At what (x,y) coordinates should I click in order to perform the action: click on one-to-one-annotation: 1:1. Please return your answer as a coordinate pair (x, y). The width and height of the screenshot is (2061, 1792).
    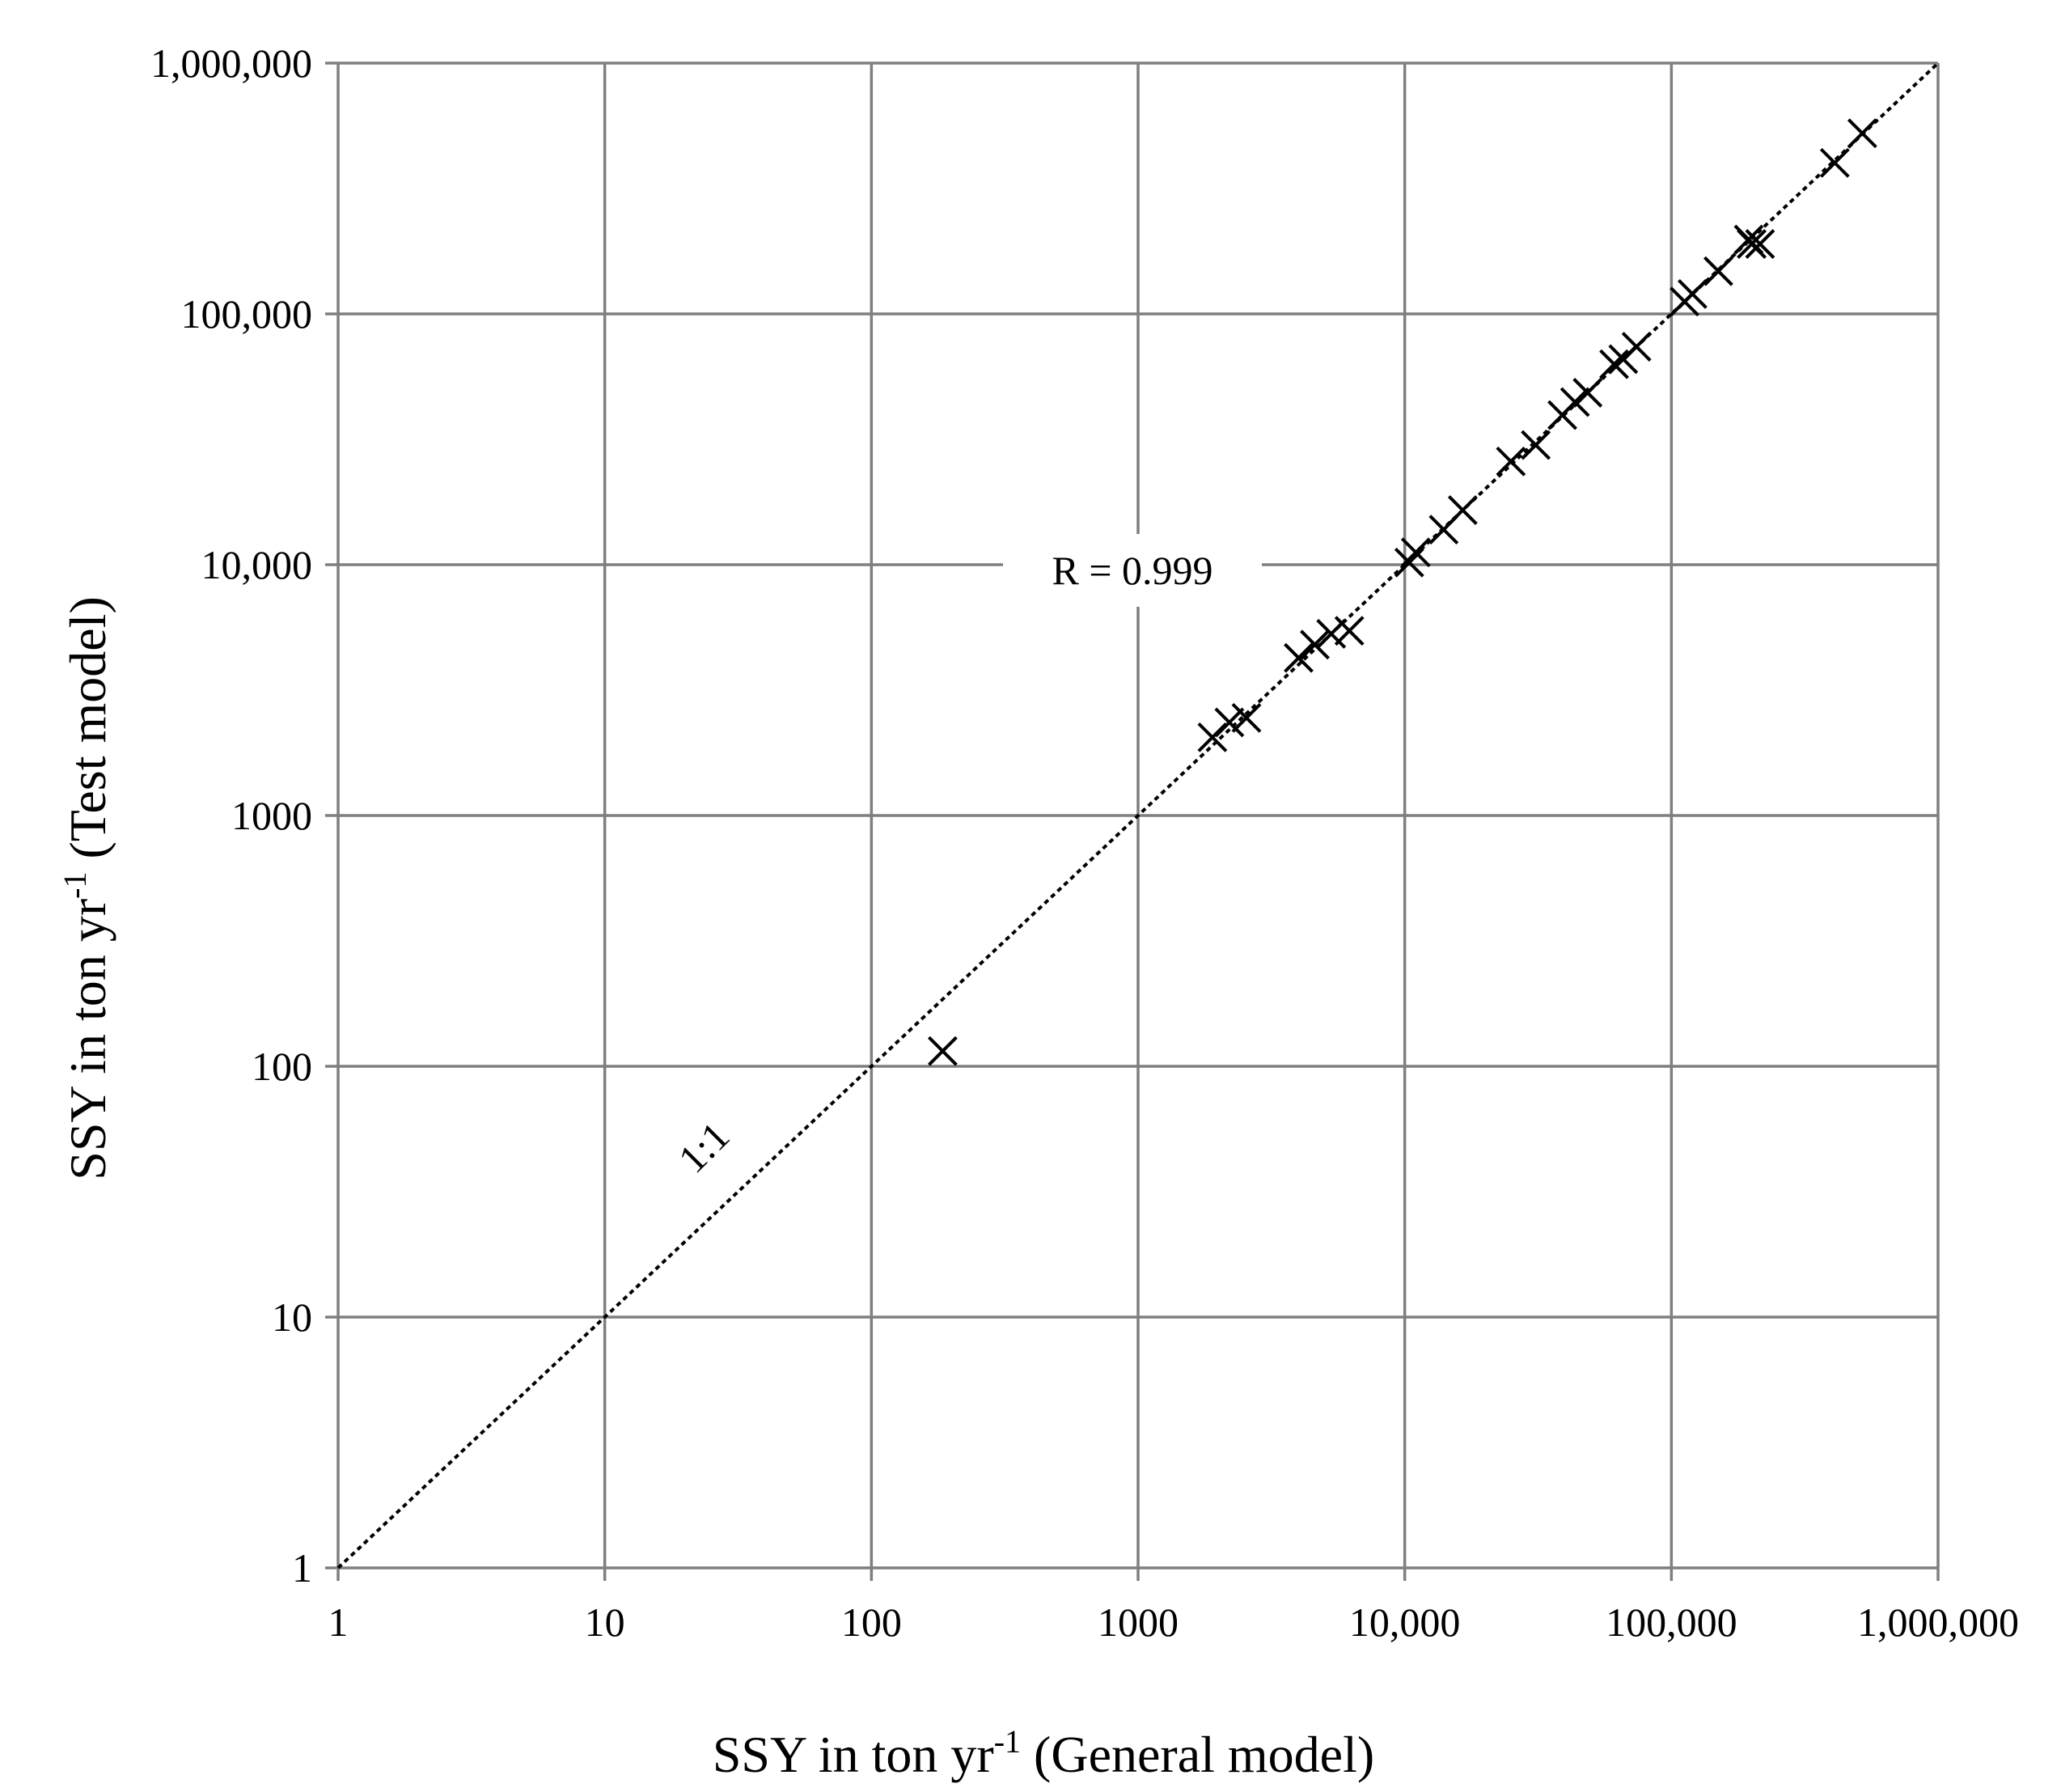
    Looking at the image, I should click on (705, 1149).